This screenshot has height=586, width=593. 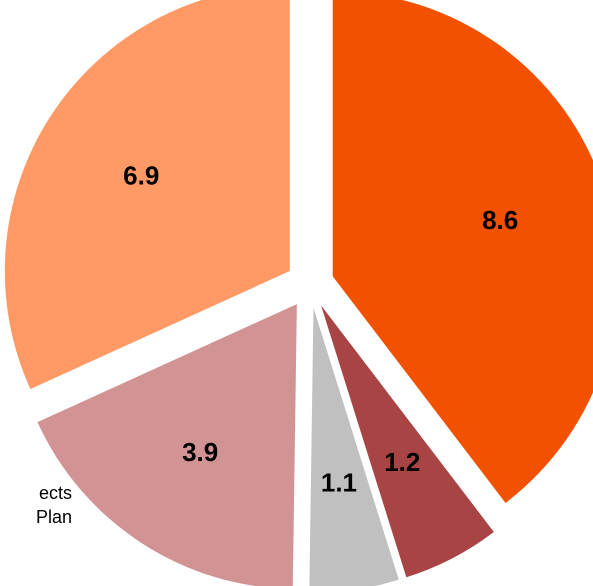 I want to click on slice-value-label-4: 3.9, so click(x=200, y=452).